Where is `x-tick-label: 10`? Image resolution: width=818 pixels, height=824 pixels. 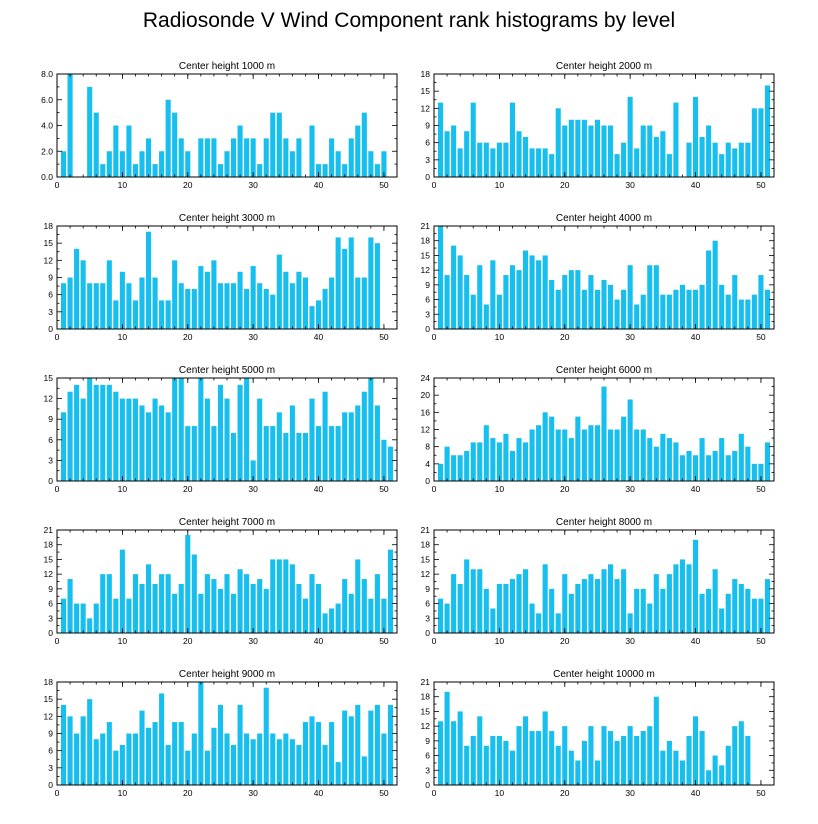
x-tick-label: 10 is located at coordinates (123, 489).